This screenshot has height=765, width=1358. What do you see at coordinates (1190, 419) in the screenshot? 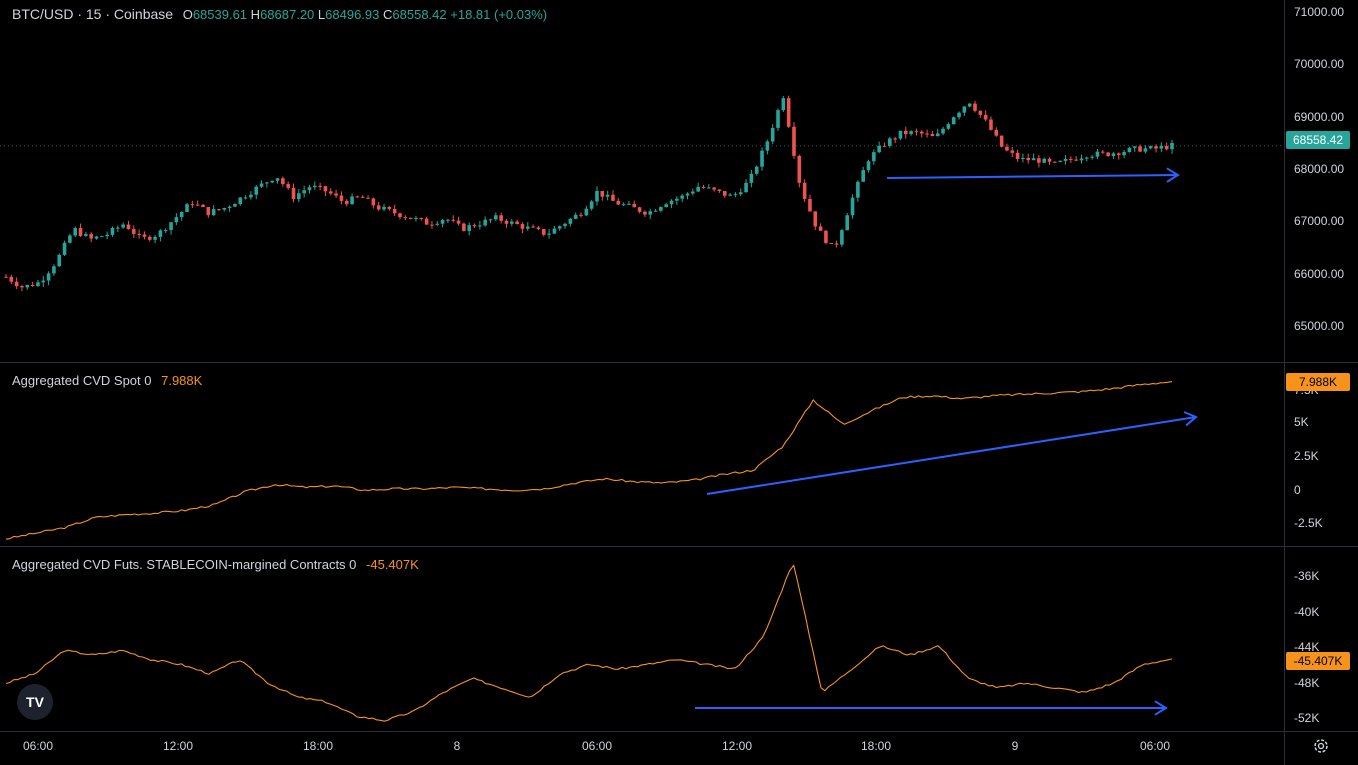
I see `spot-trend-arrow-head` at bounding box center [1190, 419].